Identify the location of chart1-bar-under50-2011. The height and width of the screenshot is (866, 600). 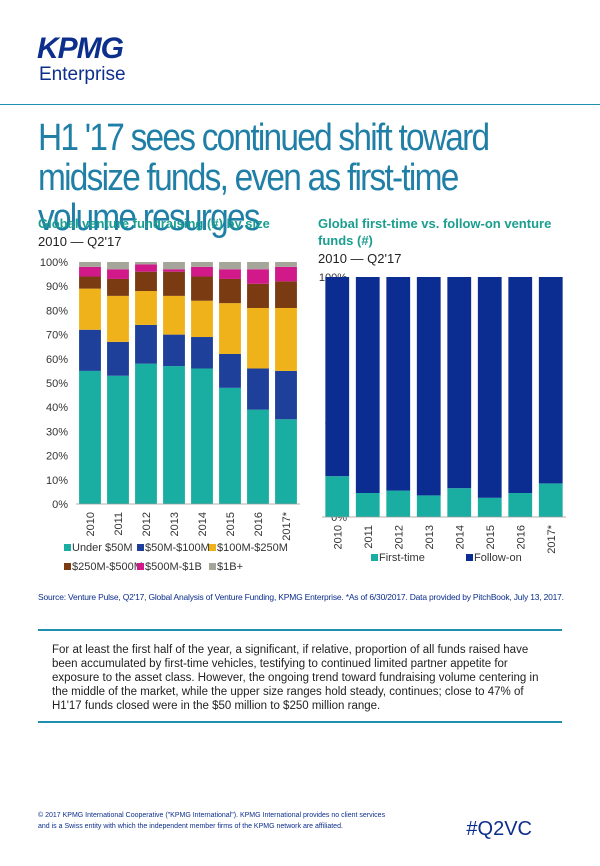
(118, 439).